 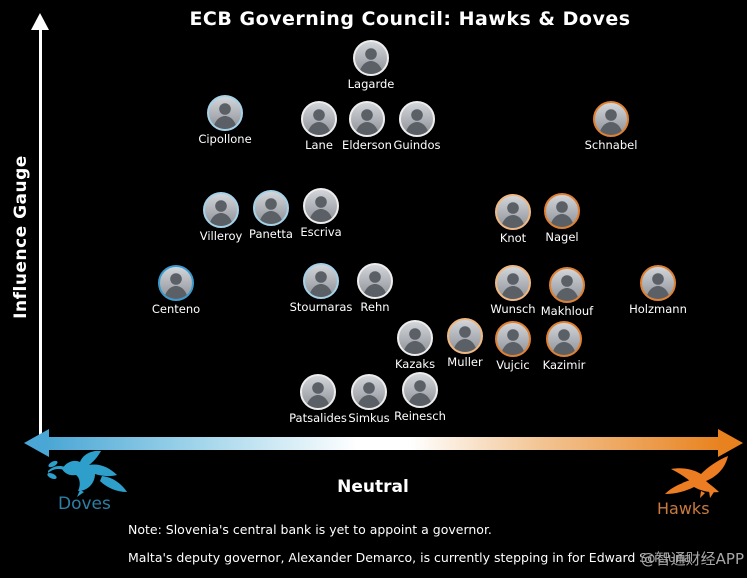 I want to click on council-member-name: Centeno, so click(x=176, y=309).